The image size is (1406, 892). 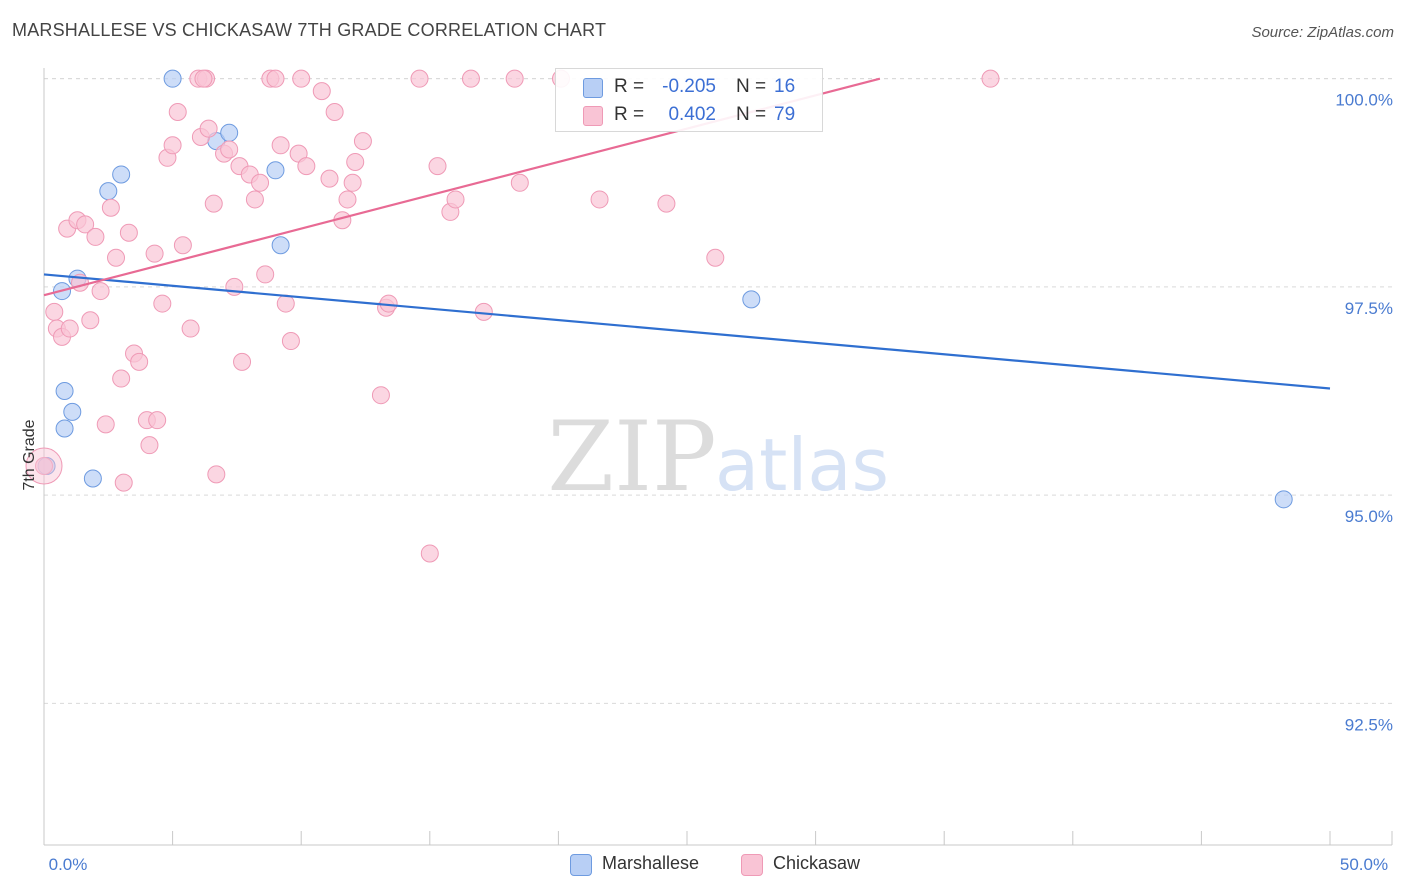 I want to click on x-tick-label: 0.0%, so click(x=68, y=864).